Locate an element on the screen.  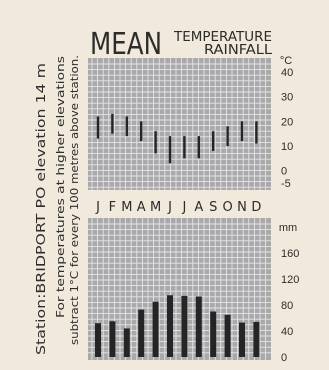
rainfall-tick-label: 160 is located at coordinates (290, 254).